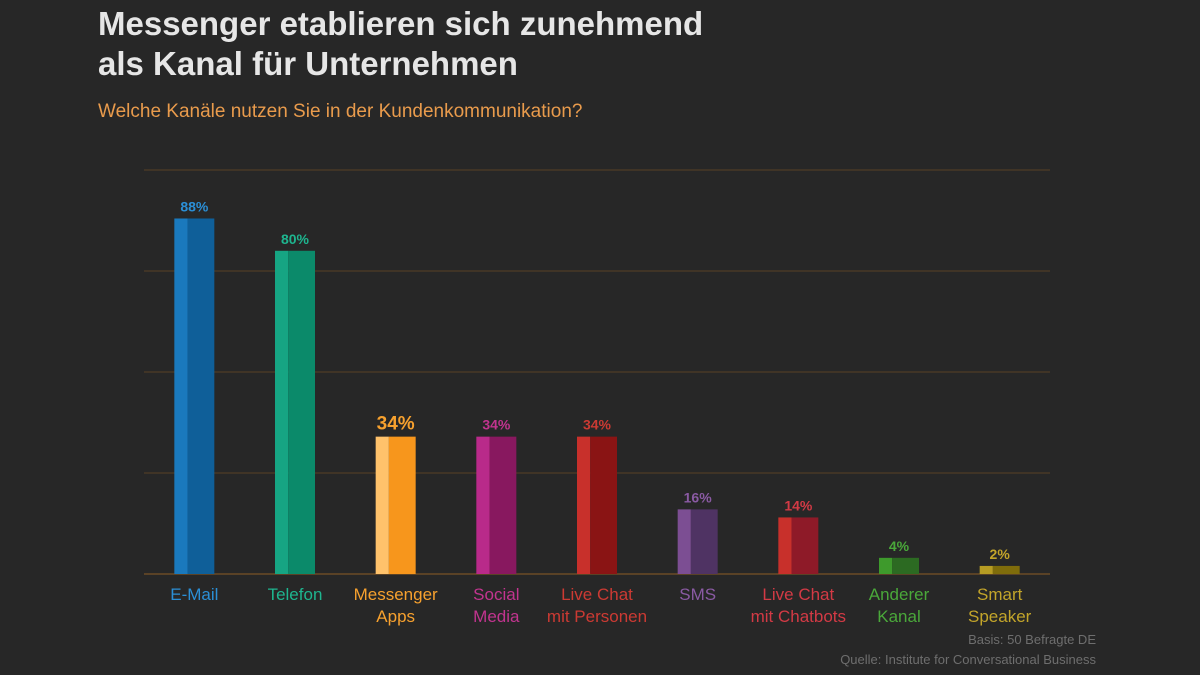 This screenshot has width=1200, height=675. I want to click on category-label-7-line-2: mit Chatbots, so click(798, 616).